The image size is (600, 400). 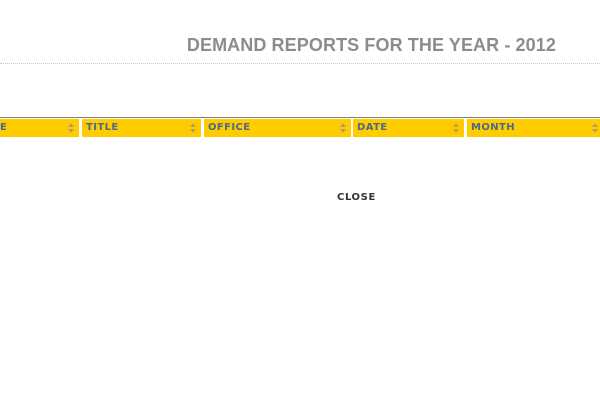 I want to click on column-header-label: E, so click(x=4, y=127).